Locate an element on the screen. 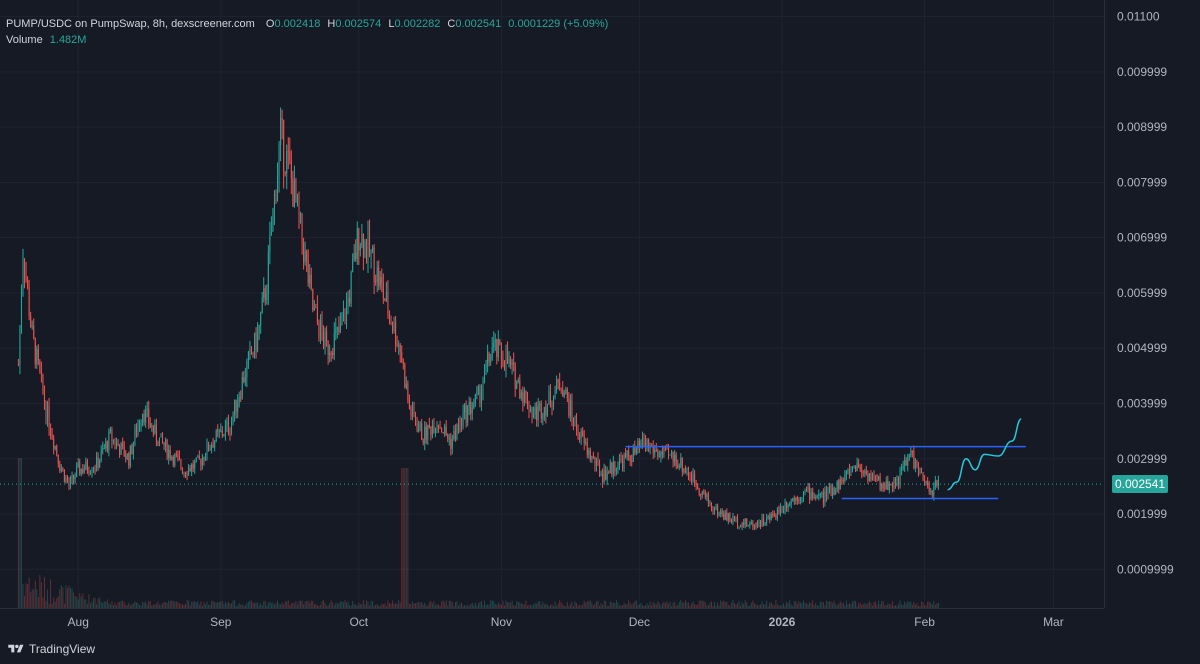 This screenshot has width=1200, height=664. tradingview-brand: TradingView is located at coordinates (51, 649).